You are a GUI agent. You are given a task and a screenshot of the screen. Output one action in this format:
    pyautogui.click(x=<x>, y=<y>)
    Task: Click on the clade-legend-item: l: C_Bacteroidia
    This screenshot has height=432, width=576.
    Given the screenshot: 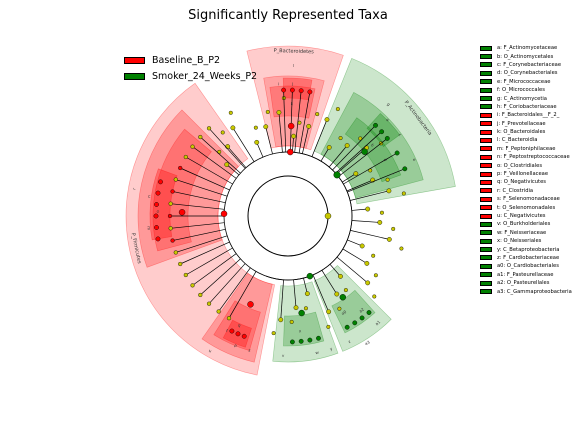 What is the action you would take?
    pyautogui.click(x=526, y=140)
    